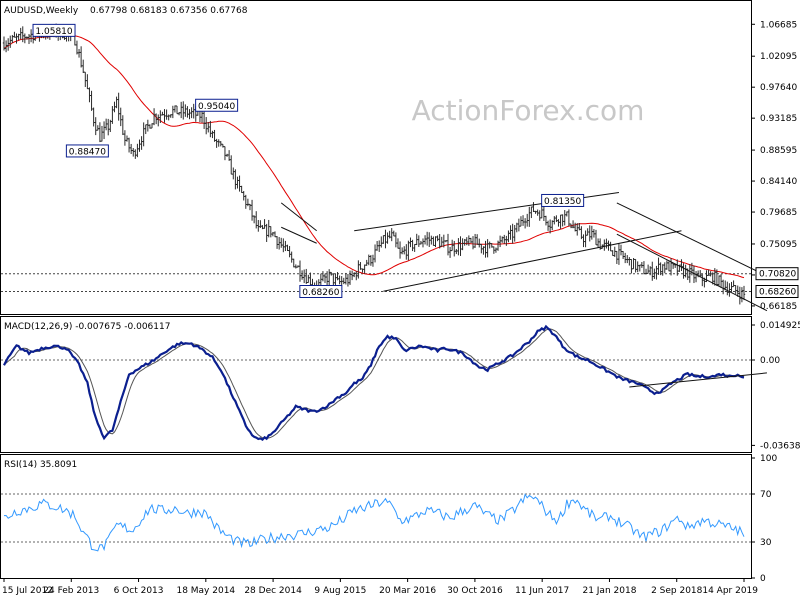 This screenshot has height=604, width=800. What do you see at coordinates (730, 591) in the screenshot?
I see `x-axis-label: 14 Apr 2019` at bounding box center [730, 591].